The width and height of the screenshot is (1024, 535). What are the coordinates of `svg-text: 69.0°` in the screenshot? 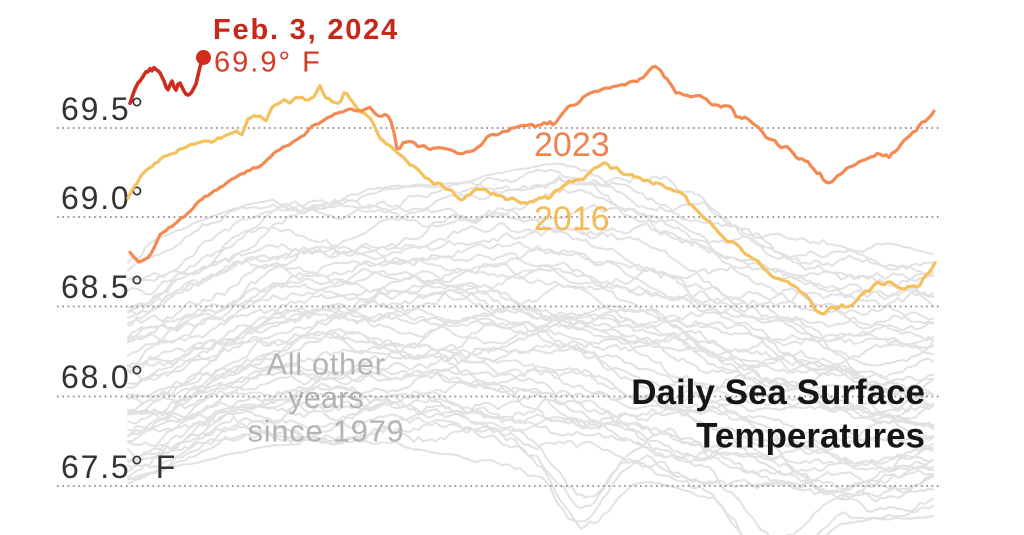 It's located at (103, 198).